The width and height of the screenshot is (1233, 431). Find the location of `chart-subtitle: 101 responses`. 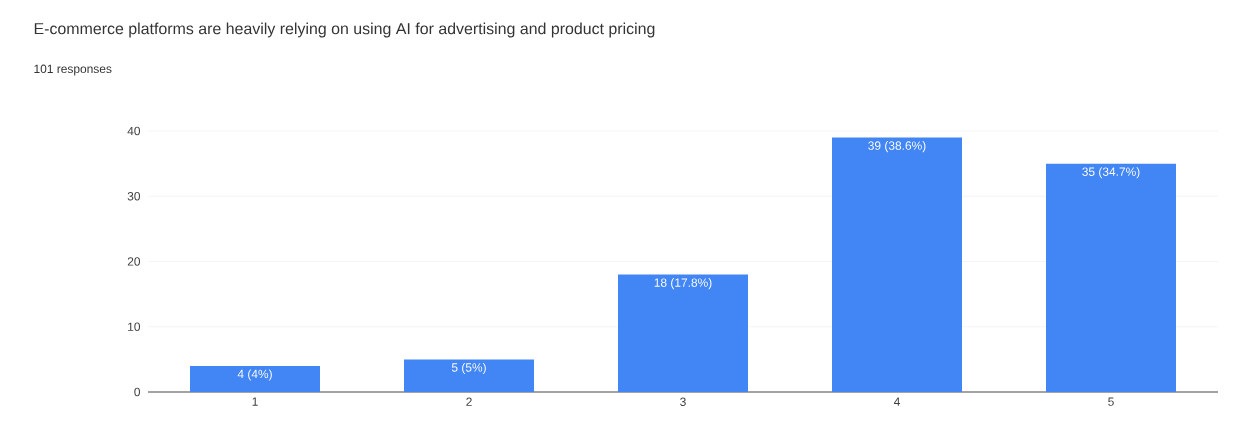

chart-subtitle: 101 responses is located at coordinates (73, 70).